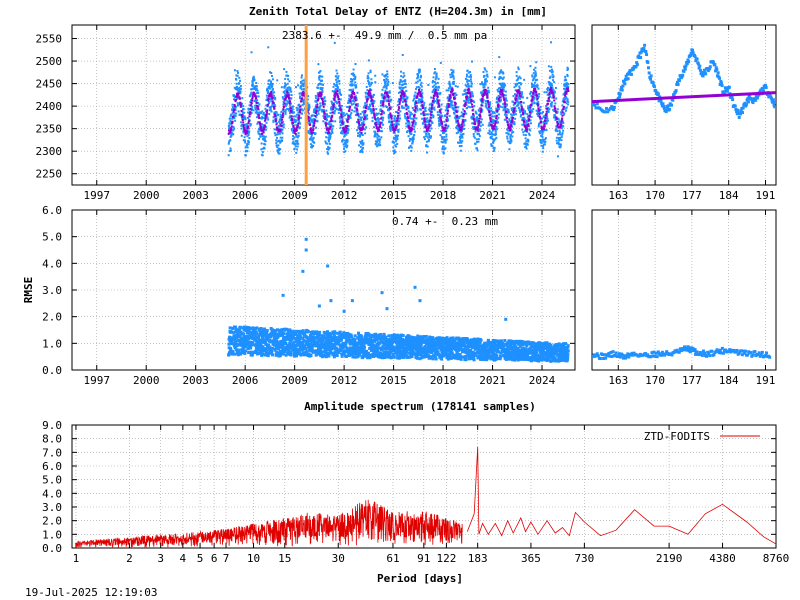  Describe the element at coordinates (656, 91) in the screenshot. I see `ztd-recent-point` at that location.